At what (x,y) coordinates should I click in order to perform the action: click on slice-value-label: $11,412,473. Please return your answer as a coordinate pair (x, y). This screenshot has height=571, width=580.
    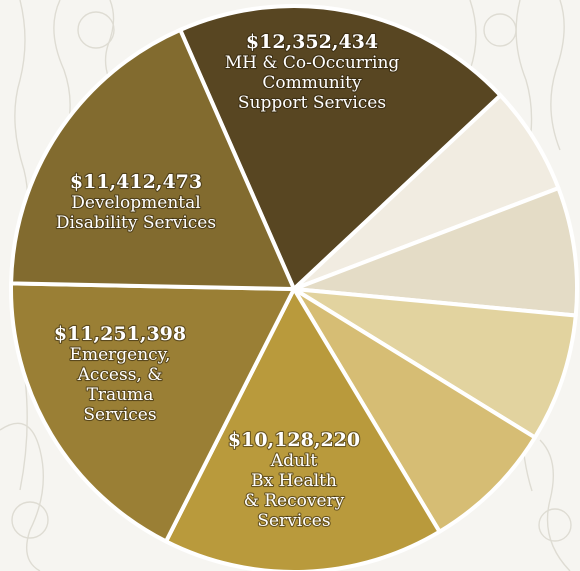
    Looking at the image, I should click on (136, 182).